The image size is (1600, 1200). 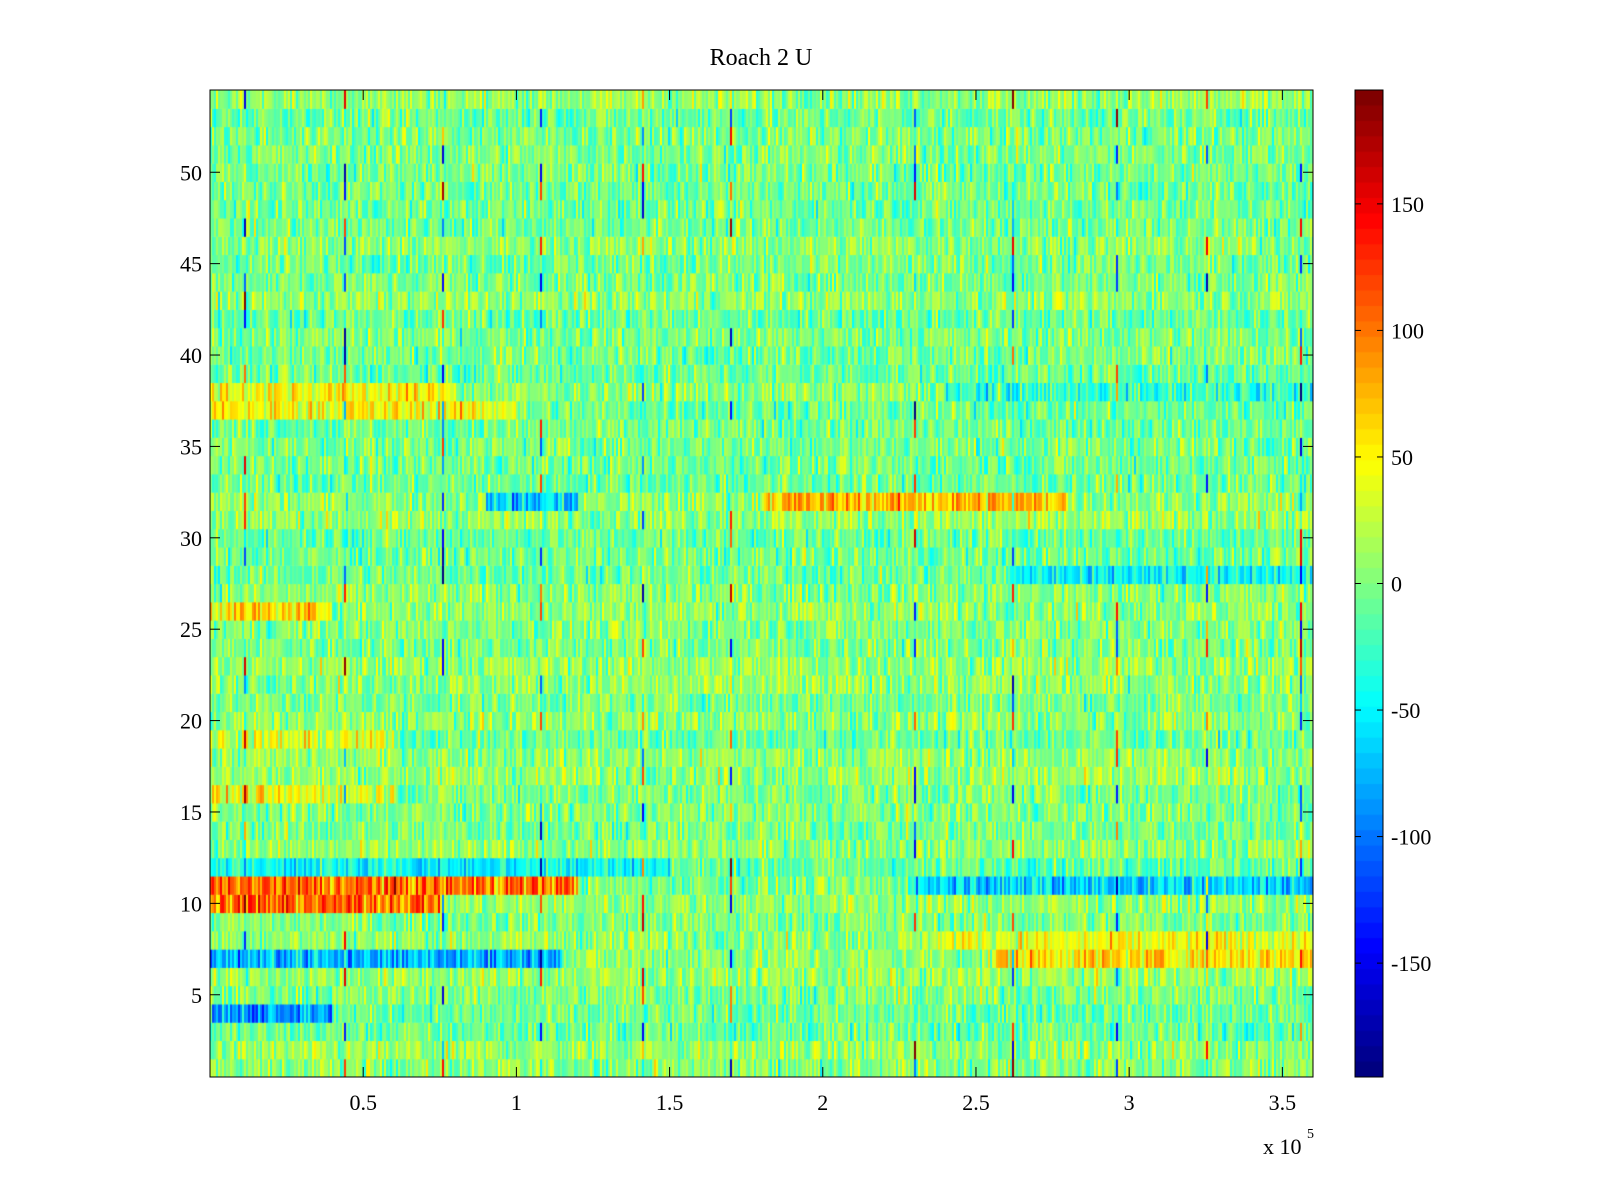 What do you see at coordinates (1396, 584) in the screenshot?
I see `colorbar-tick-label: 0` at bounding box center [1396, 584].